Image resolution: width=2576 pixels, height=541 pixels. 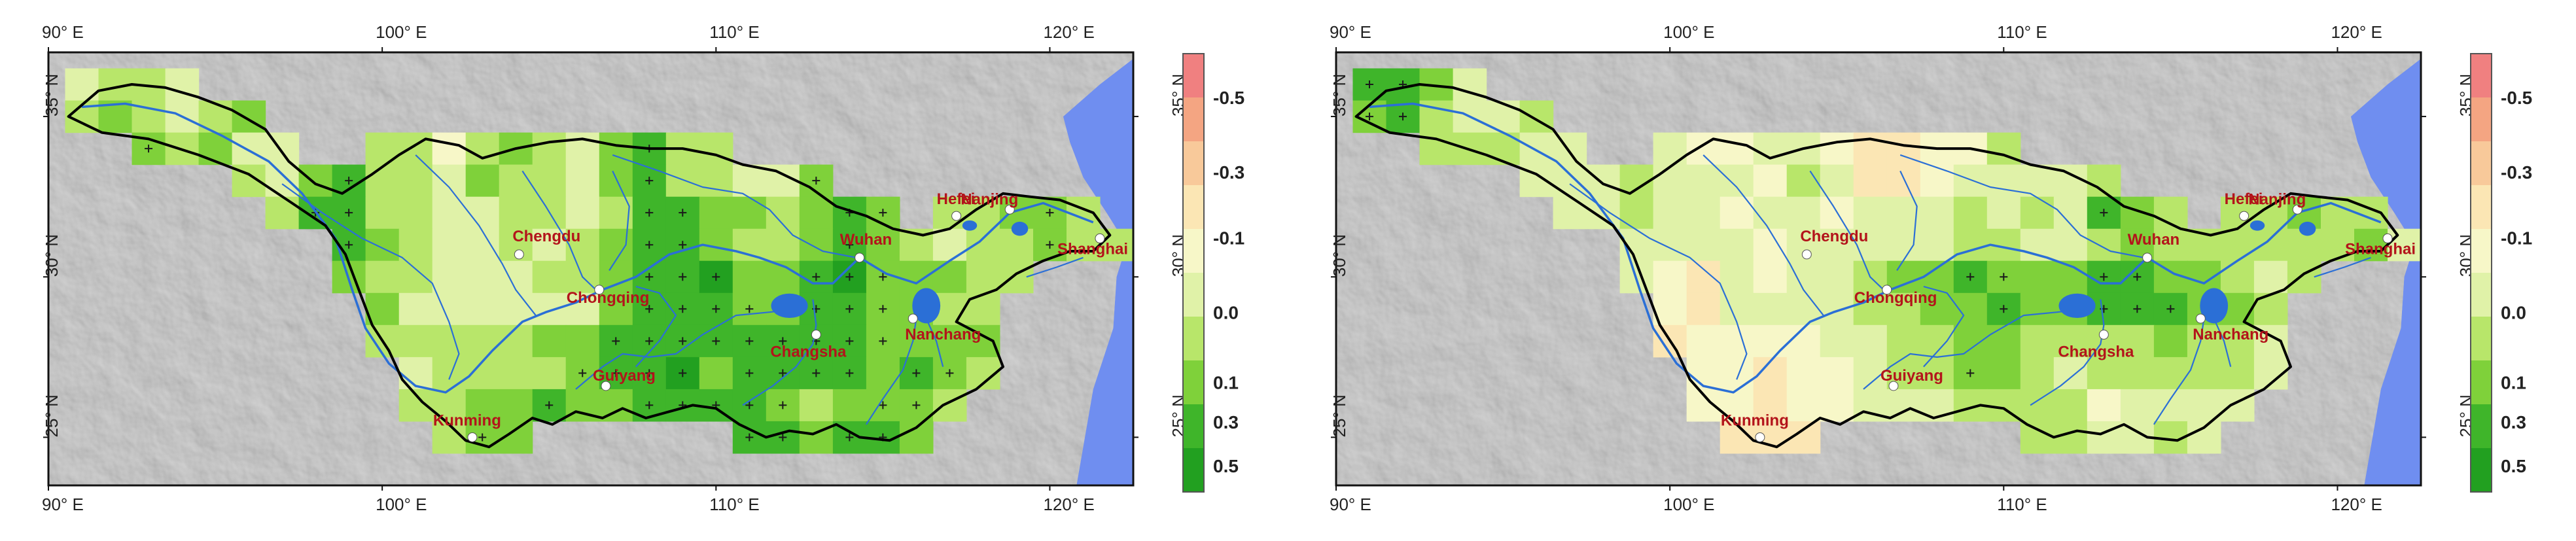 What do you see at coordinates (1351, 32) in the screenshot?
I see `lon-tick-top: 90° E` at bounding box center [1351, 32].